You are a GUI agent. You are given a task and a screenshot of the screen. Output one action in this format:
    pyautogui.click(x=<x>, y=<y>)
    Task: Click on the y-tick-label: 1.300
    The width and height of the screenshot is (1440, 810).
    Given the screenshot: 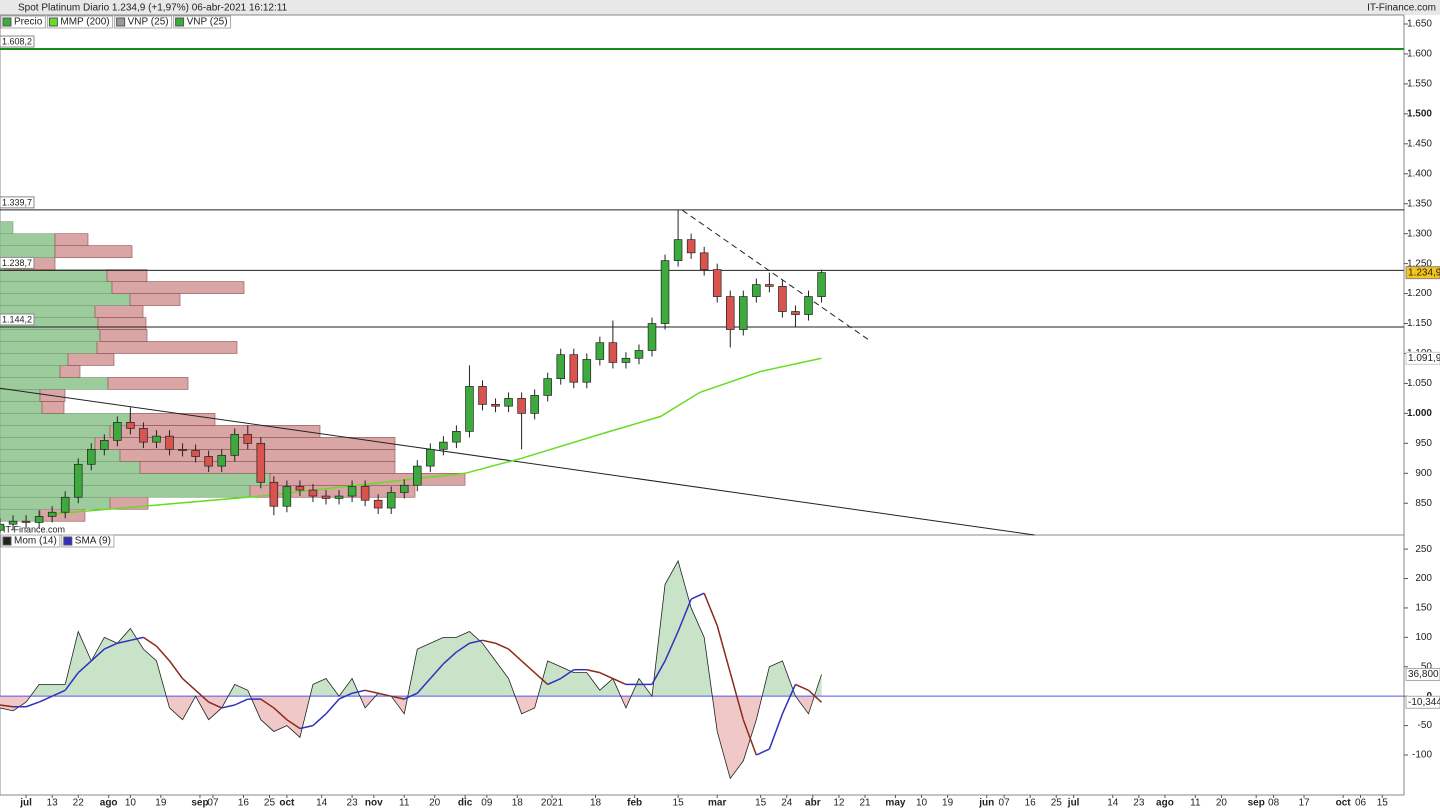 What is the action you would take?
    pyautogui.click(x=1419, y=233)
    